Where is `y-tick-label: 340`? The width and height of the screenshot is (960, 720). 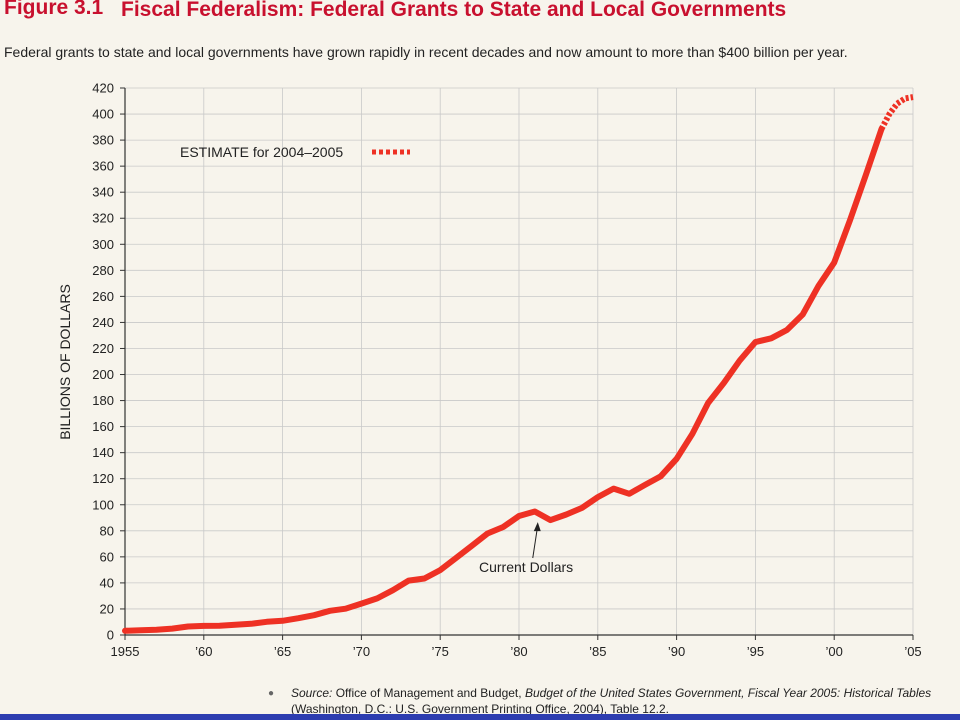 y-tick-label: 340 is located at coordinates (103, 192).